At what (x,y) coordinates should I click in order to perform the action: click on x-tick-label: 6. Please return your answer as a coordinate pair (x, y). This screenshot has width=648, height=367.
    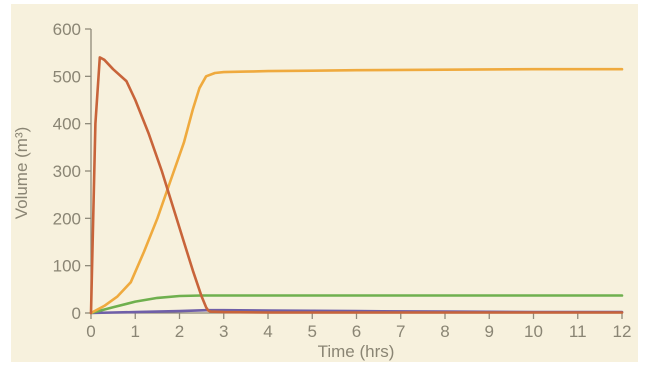
    Looking at the image, I should click on (356, 331).